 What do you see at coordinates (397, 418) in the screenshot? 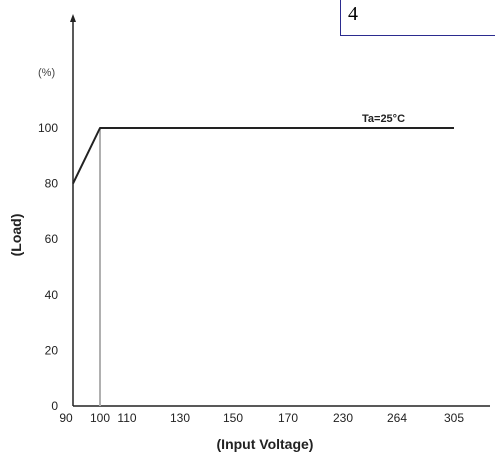
I see `x-tick-label: 264` at bounding box center [397, 418].